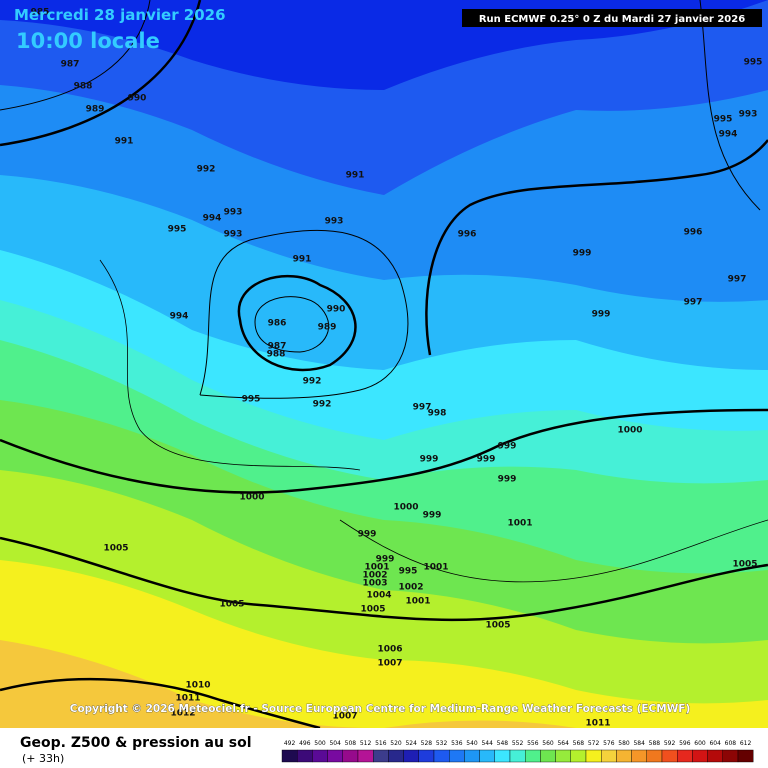 Image resolution: width=768 pixels, height=768 pixels. I want to click on isobar-label: 1012, so click(182, 714).